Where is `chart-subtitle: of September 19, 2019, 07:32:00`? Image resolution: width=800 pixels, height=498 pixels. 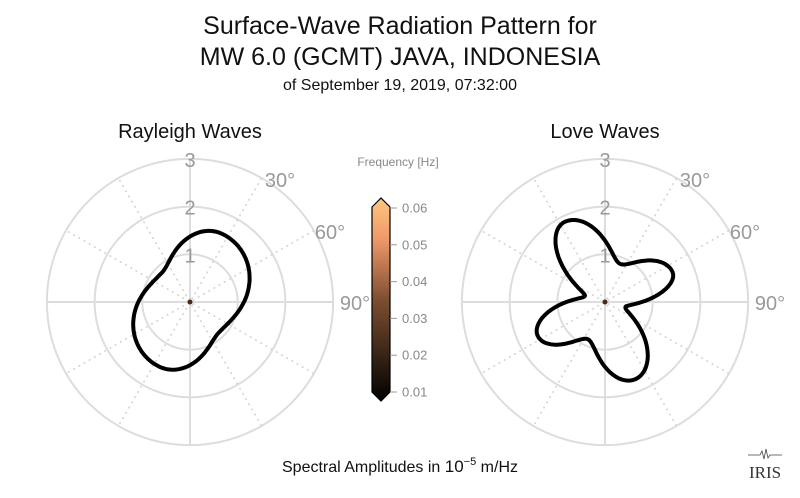 chart-subtitle: of September 19, 2019, 07:32:00 is located at coordinates (400, 85).